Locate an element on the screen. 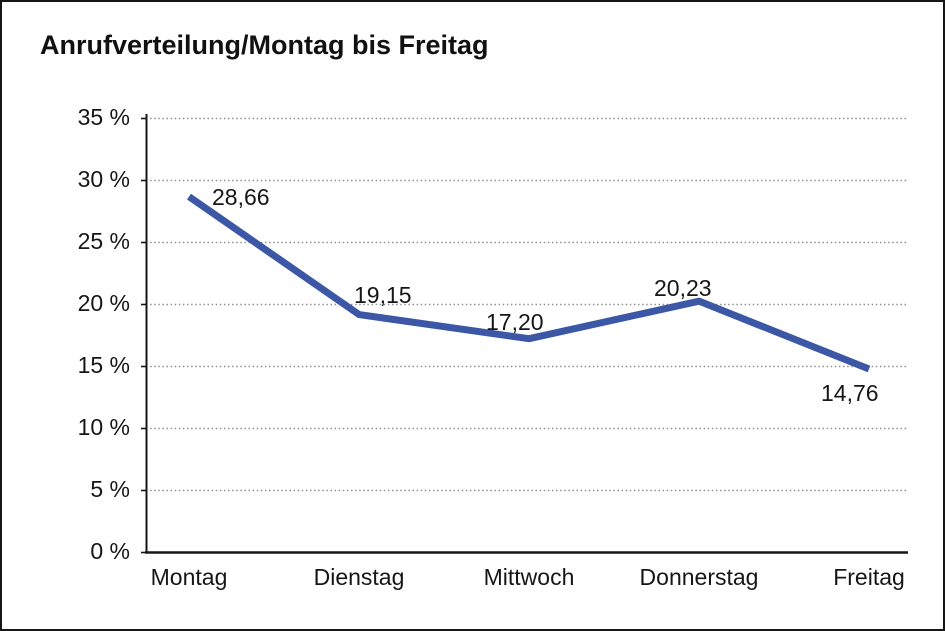 The width and height of the screenshot is (945, 631). y-tick-label-15: 15 % is located at coordinates (103, 365).